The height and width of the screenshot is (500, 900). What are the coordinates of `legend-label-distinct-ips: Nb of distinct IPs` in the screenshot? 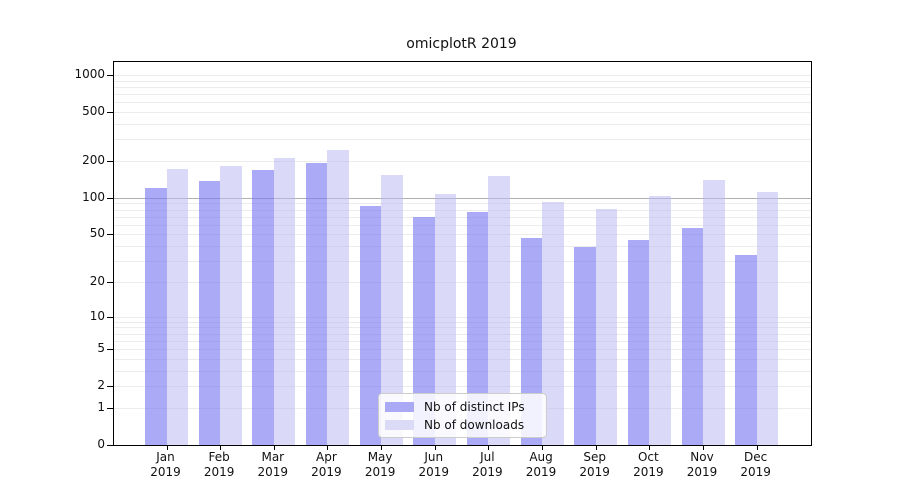 It's located at (474, 407).